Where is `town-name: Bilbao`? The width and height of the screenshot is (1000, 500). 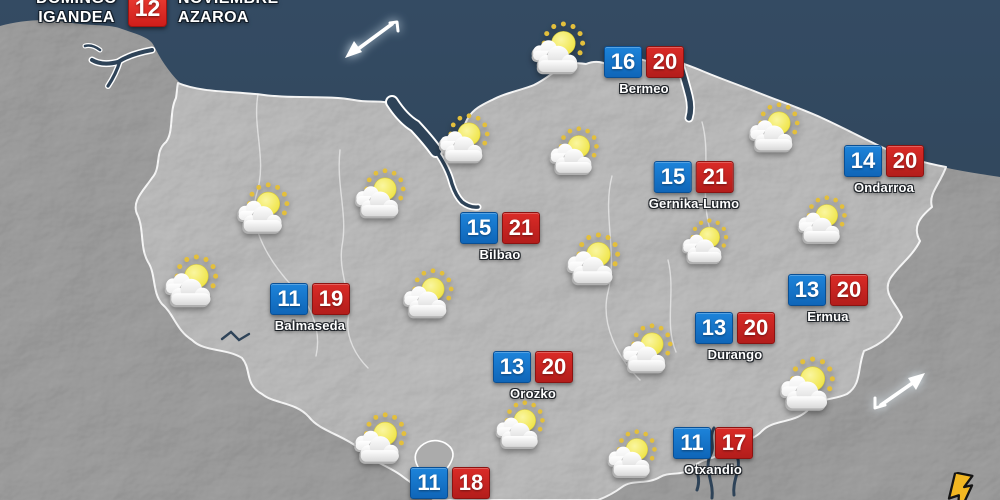
town-name: Bilbao is located at coordinates (500, 254).